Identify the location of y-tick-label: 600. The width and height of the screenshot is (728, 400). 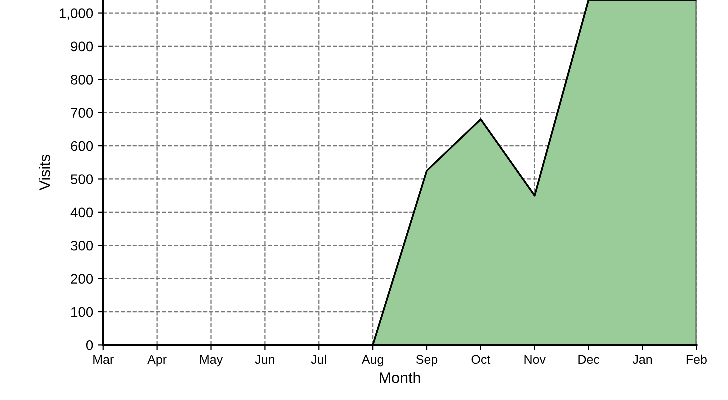
(82, 146).